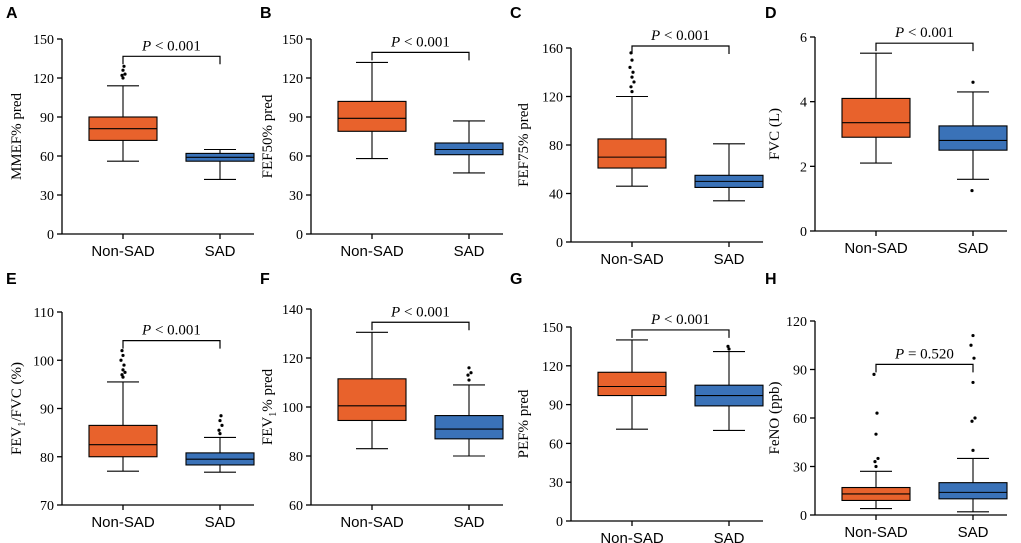 This screenshot has width=1021, height=543. Describe the element at coordinates (929, 354) in the screenshot. I see `p-value-text: = 0.520` at that location.